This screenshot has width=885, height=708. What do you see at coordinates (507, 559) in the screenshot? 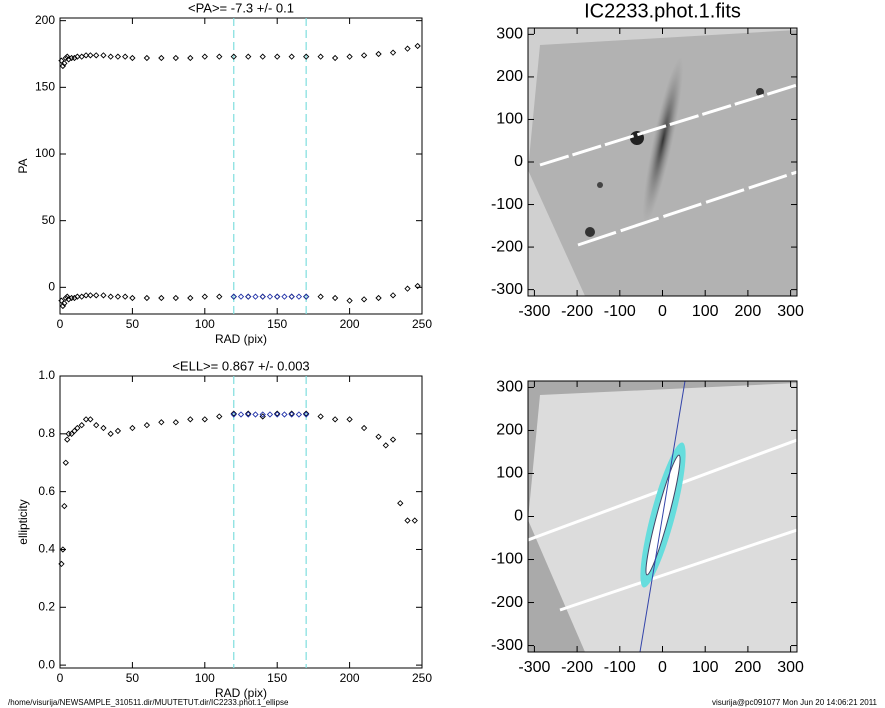
I see `y-tick-label: -100` at bounding box center [507, 559].